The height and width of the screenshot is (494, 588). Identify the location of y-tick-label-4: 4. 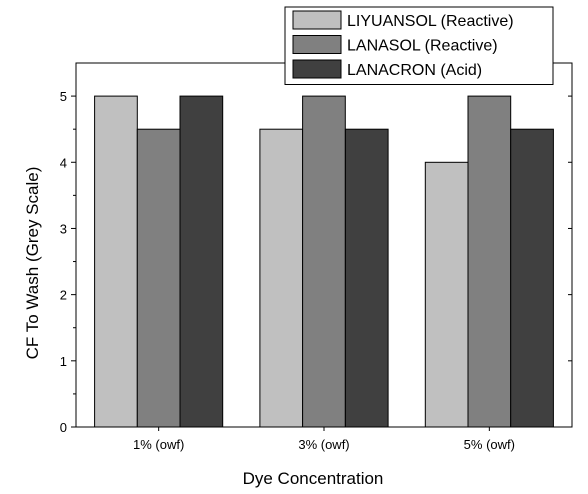
(63, 162).